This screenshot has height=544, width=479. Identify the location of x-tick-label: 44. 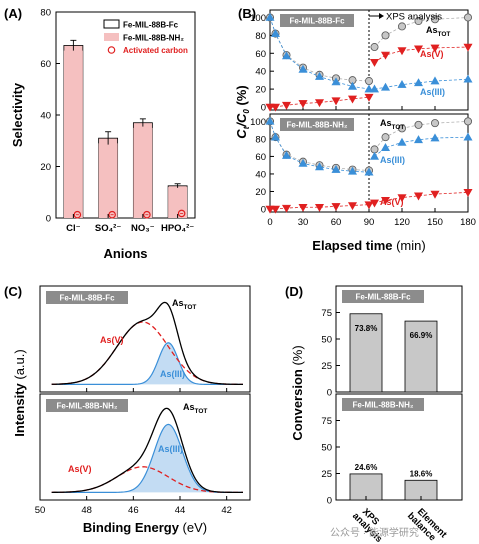
(180, 510).